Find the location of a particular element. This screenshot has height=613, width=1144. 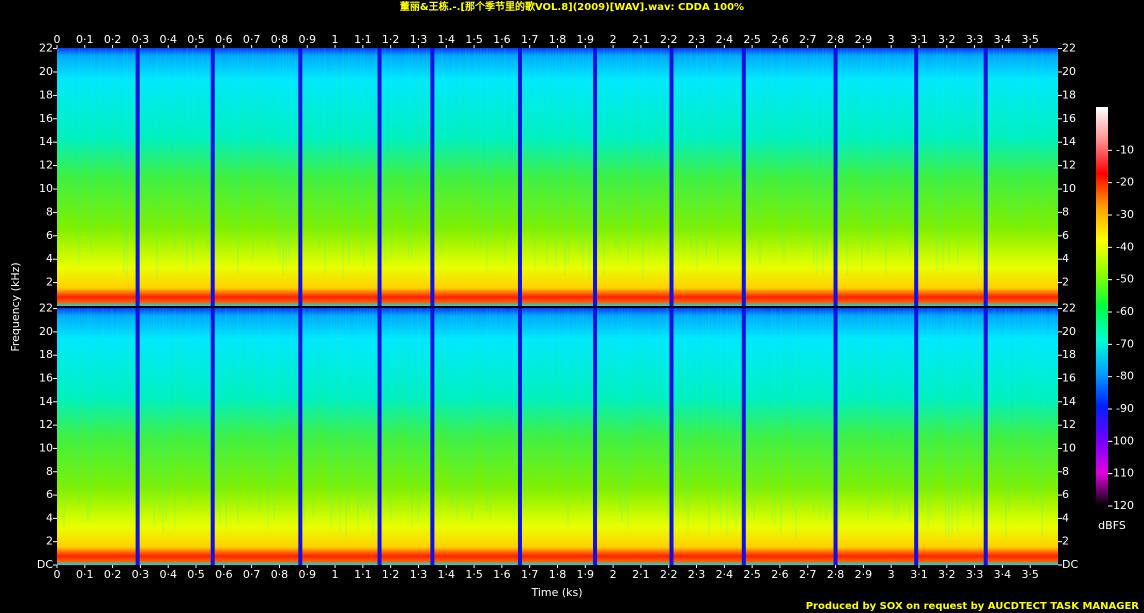

x-tick-label: 1·1 is located at coordinates (363, 574).